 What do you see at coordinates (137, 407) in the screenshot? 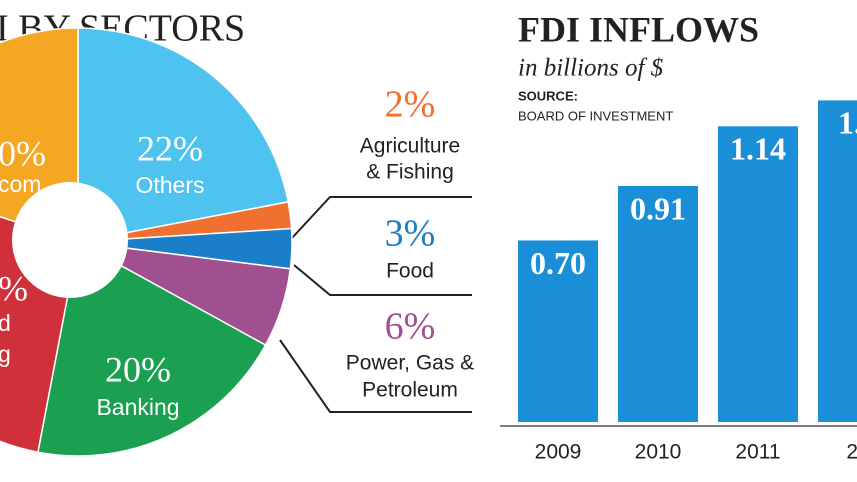
I see `slice-name: Banking` at bounding box center [137, 407].